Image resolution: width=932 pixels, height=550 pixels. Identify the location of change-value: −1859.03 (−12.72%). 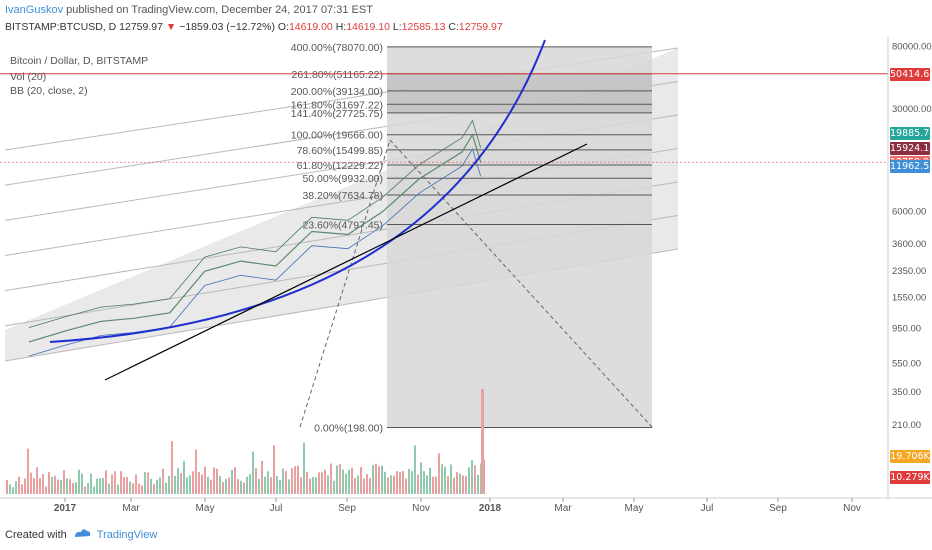
(227, 27).